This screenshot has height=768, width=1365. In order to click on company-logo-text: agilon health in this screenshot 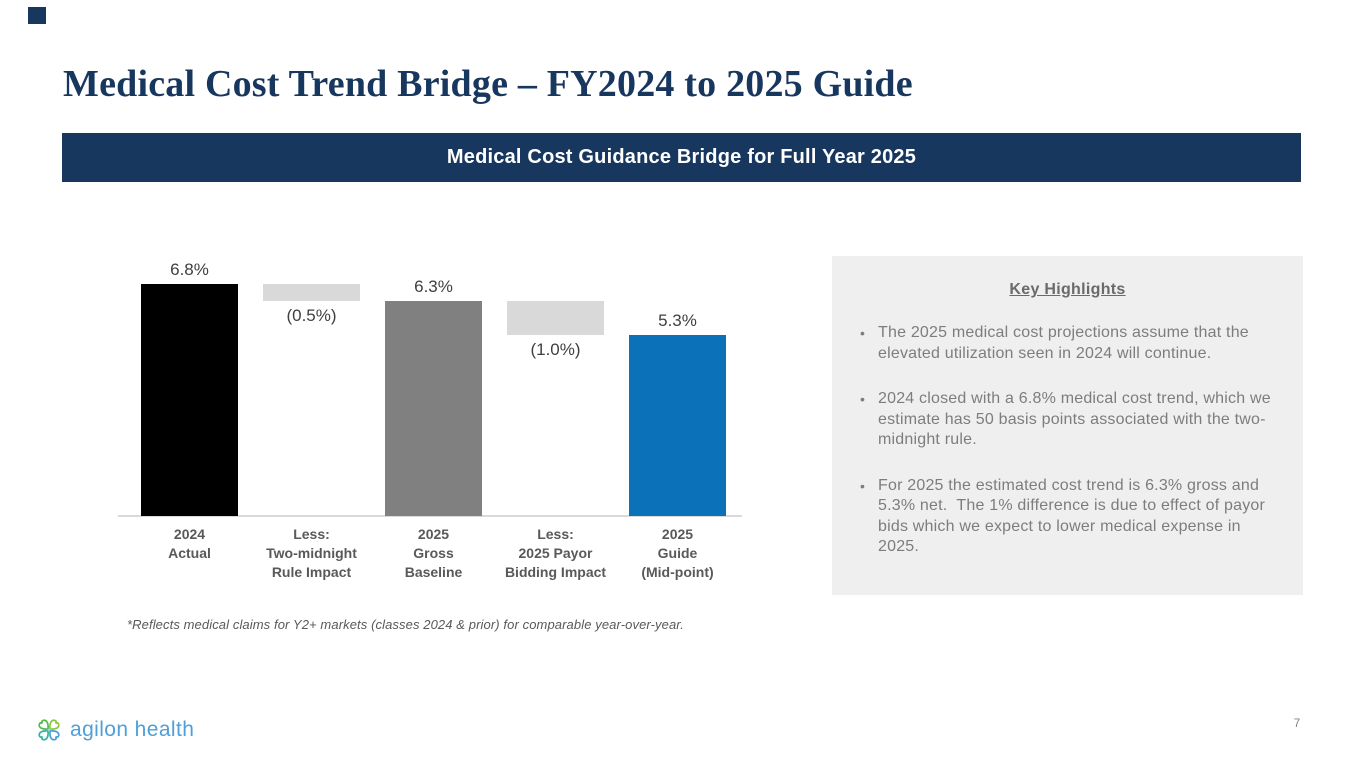, I will do `click(132, 729)`.